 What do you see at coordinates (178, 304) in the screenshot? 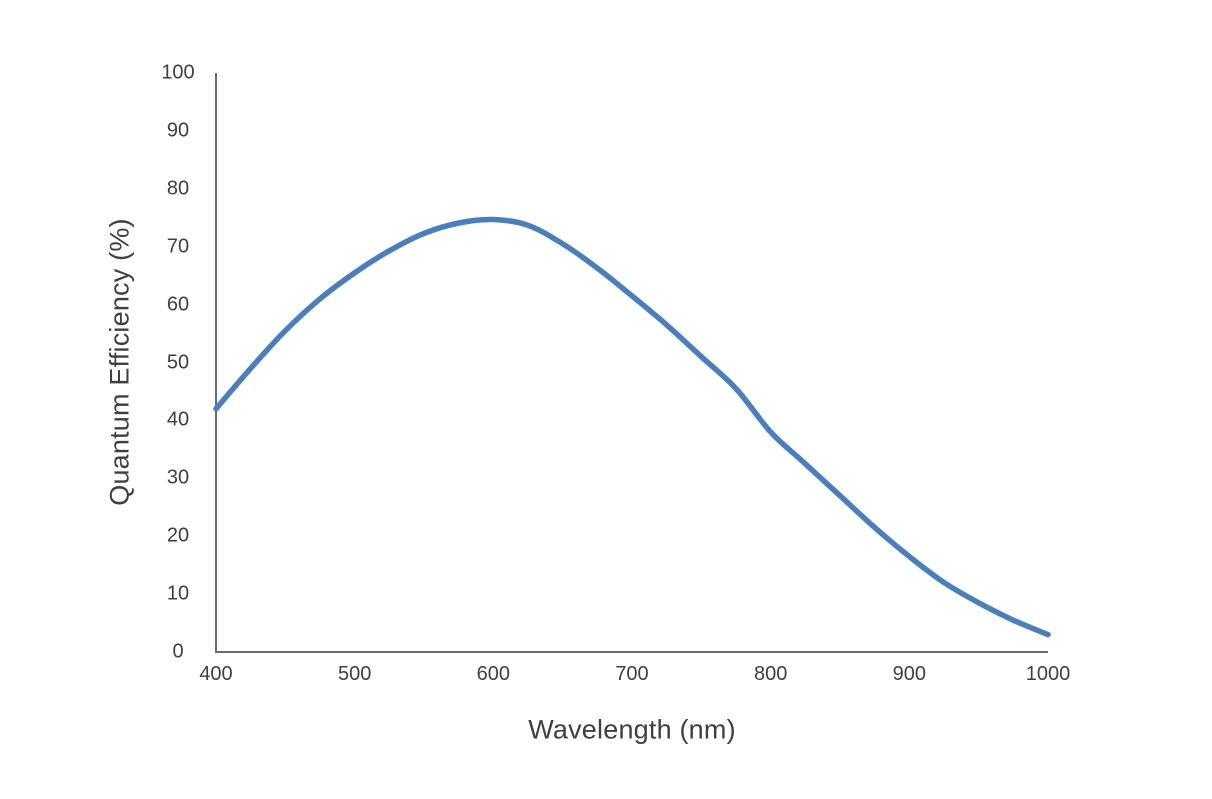
I see `y-tick-label: 60` at bounding box center [178, 304].